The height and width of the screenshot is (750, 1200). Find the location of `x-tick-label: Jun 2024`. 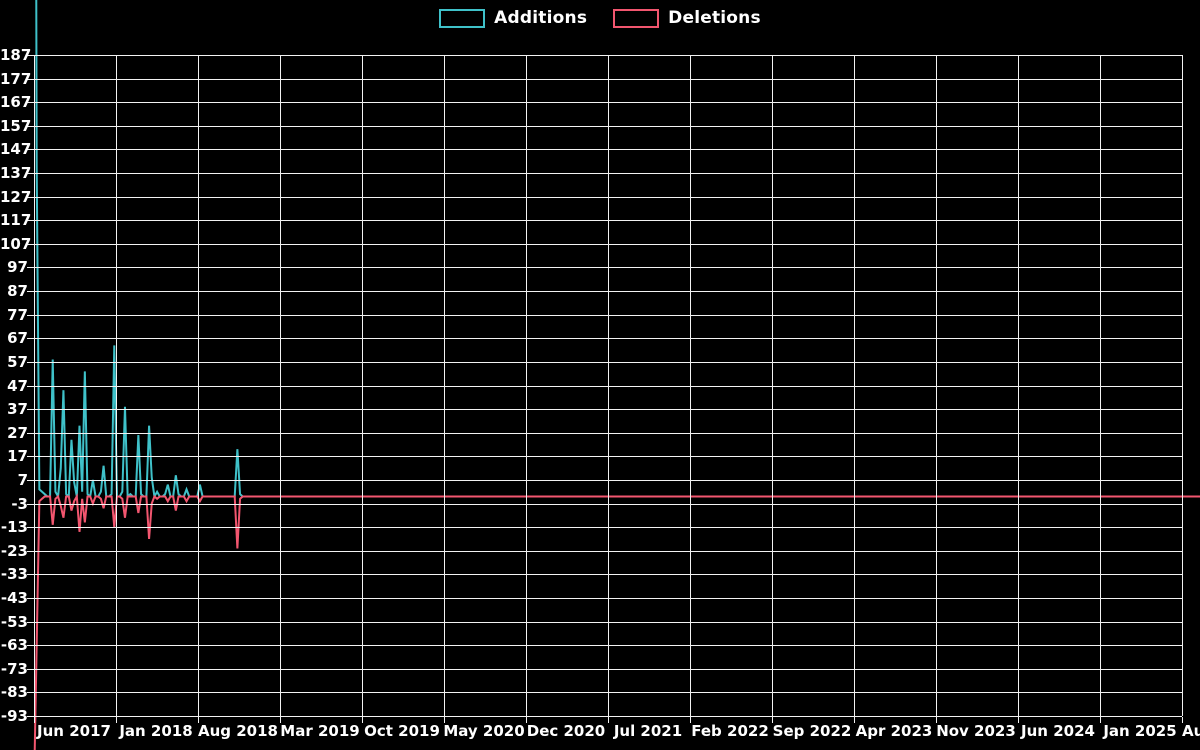

x-tick-label: Jun 2024 is located at coordinates (1058, 731).